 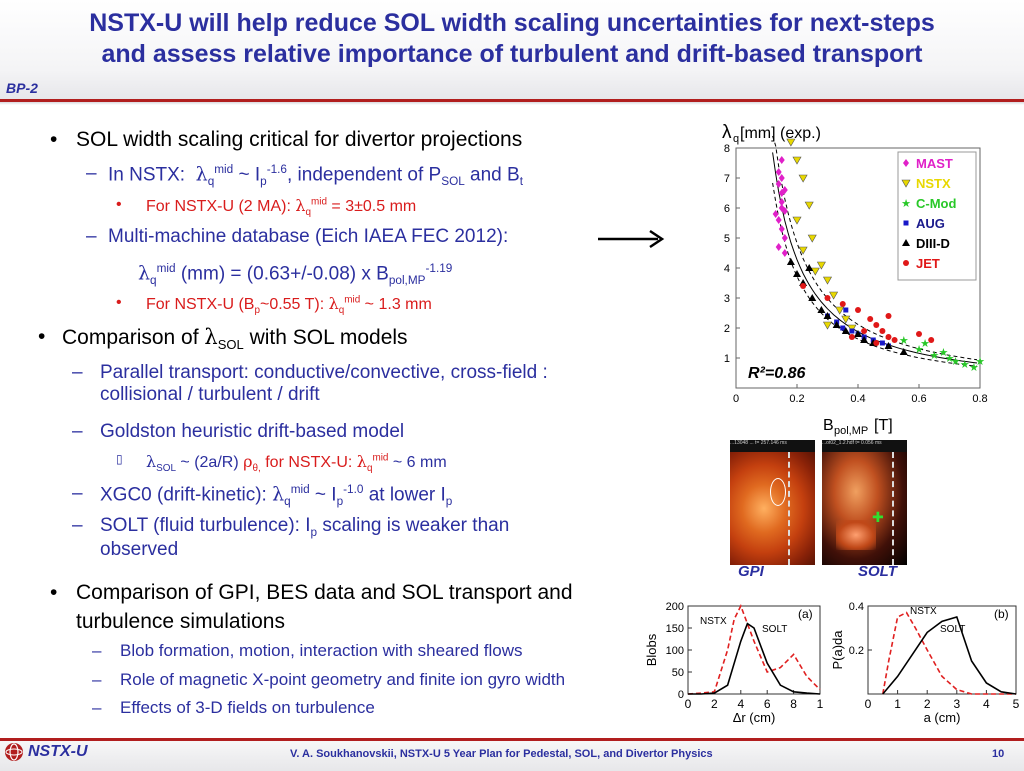 What do you see at coordinates (856, 607) in the screenshot?
I see `y-tick-label: 0.4` at bounding box center [856, 607].